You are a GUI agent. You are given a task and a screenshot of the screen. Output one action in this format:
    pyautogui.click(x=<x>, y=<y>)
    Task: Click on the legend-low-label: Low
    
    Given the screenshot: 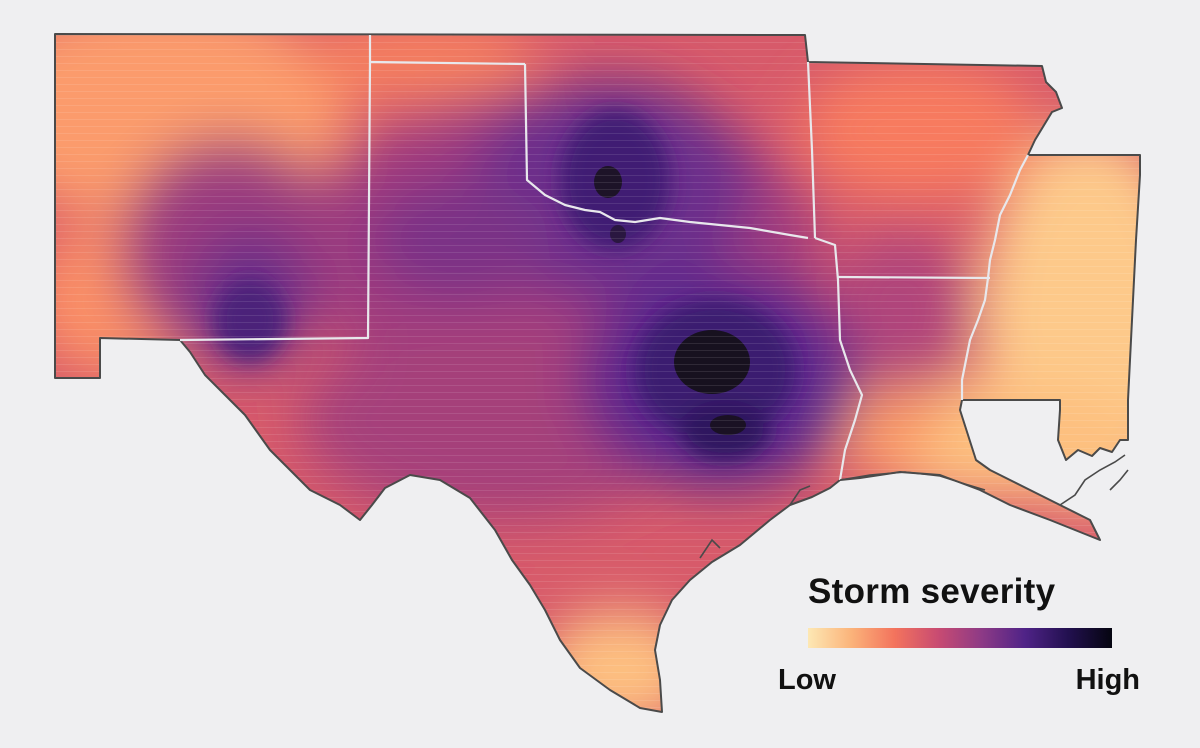 What is the action you would take?
    pyautogui.click(x=807, y=680)
    